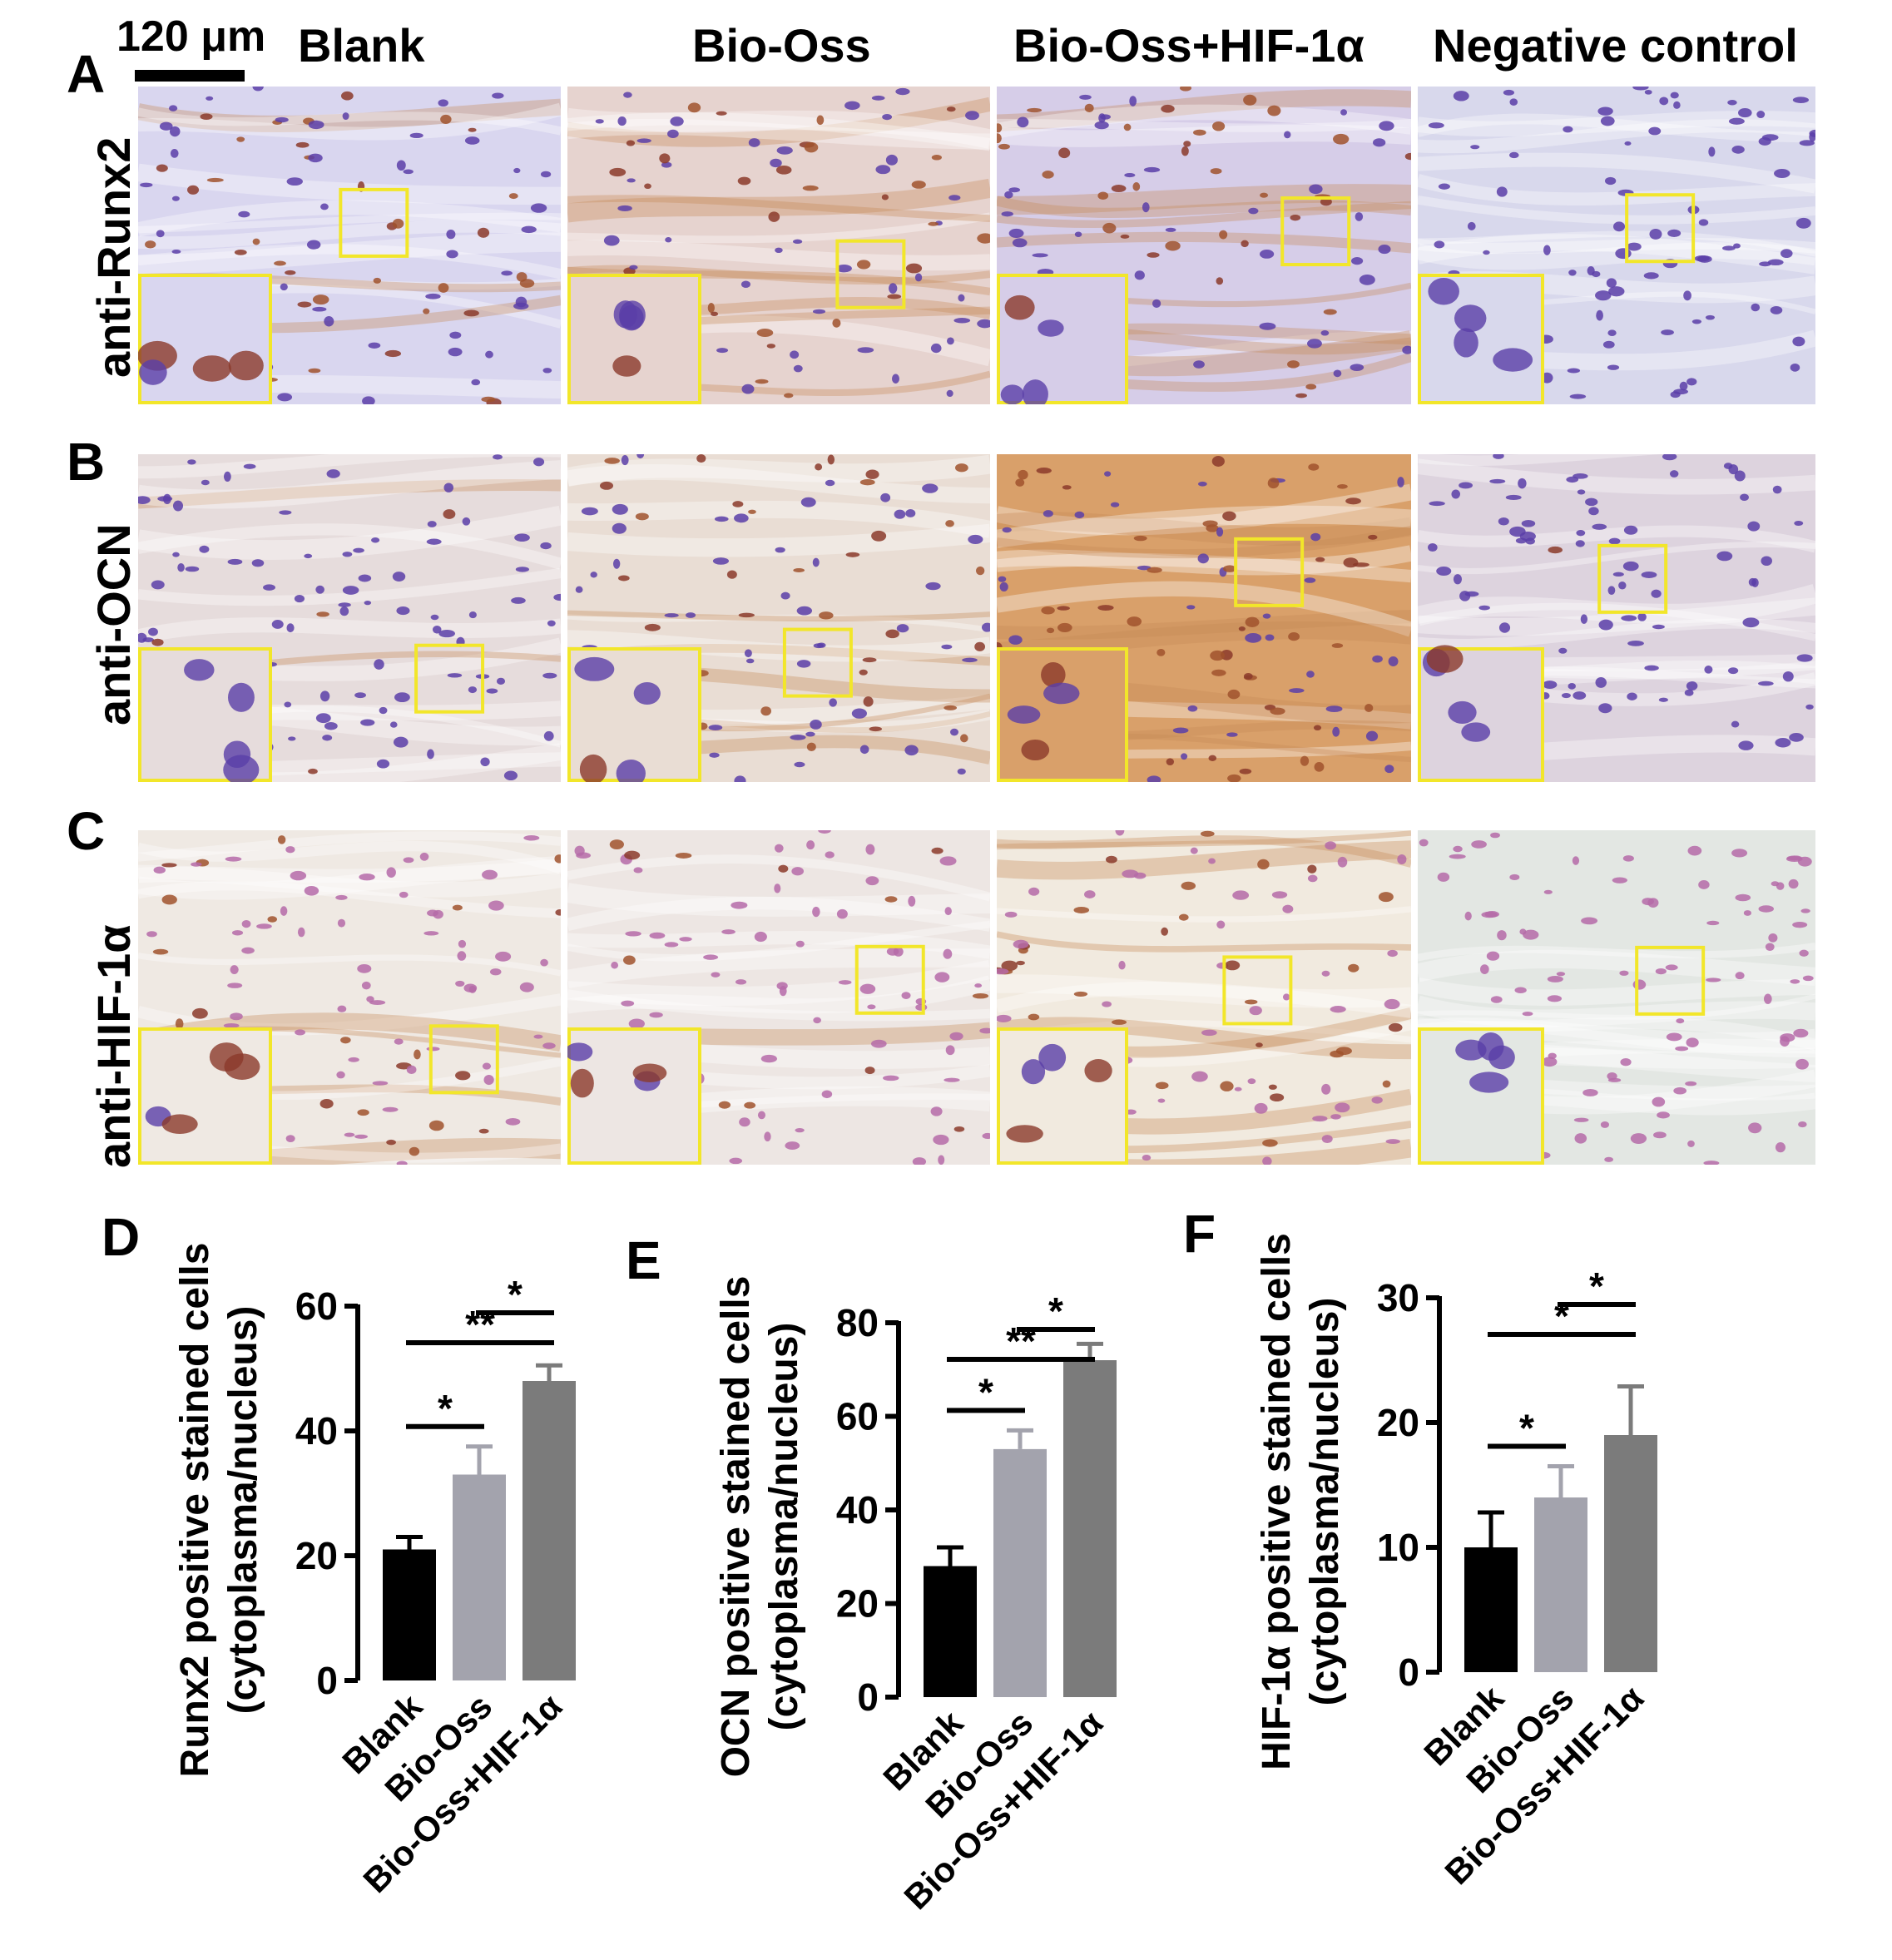  Describe the element at coordinates (191, 36) in the screenshot. I see `scale-bar-label: 120 μm` at that location.